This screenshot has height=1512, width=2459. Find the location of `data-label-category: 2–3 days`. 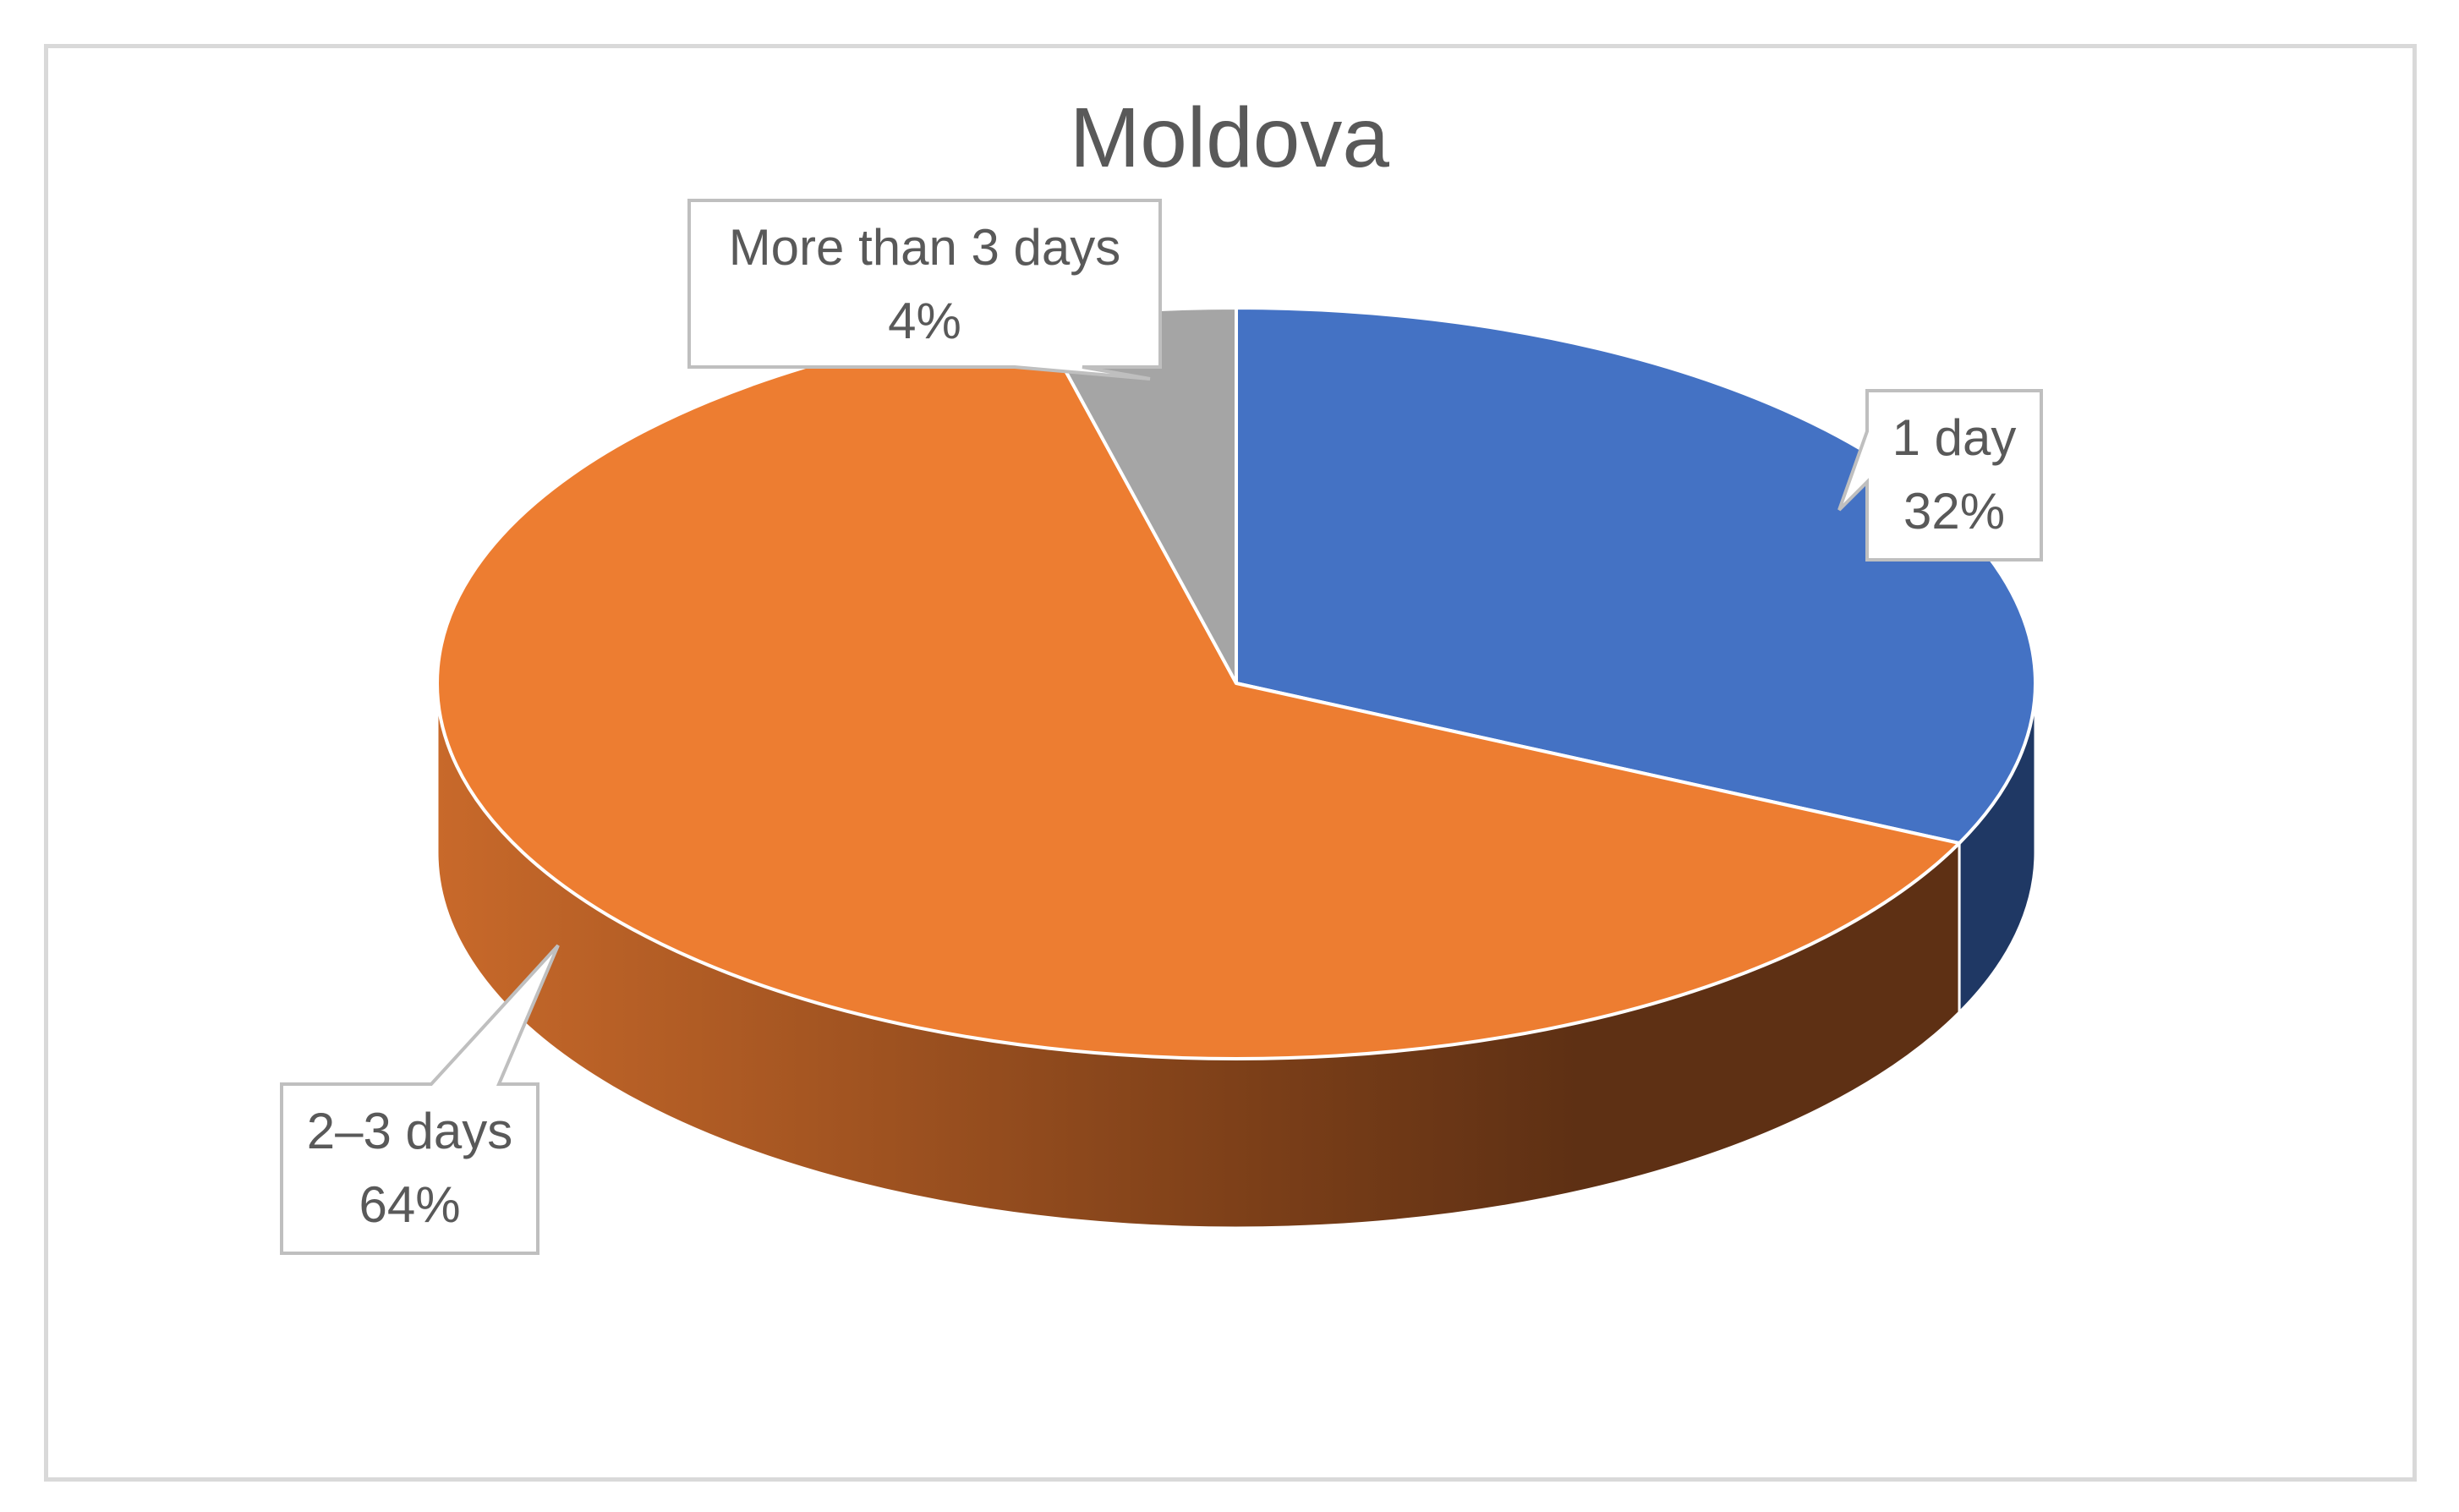

data-label-category: 2–3 days is located at coordinates (409, 1131).